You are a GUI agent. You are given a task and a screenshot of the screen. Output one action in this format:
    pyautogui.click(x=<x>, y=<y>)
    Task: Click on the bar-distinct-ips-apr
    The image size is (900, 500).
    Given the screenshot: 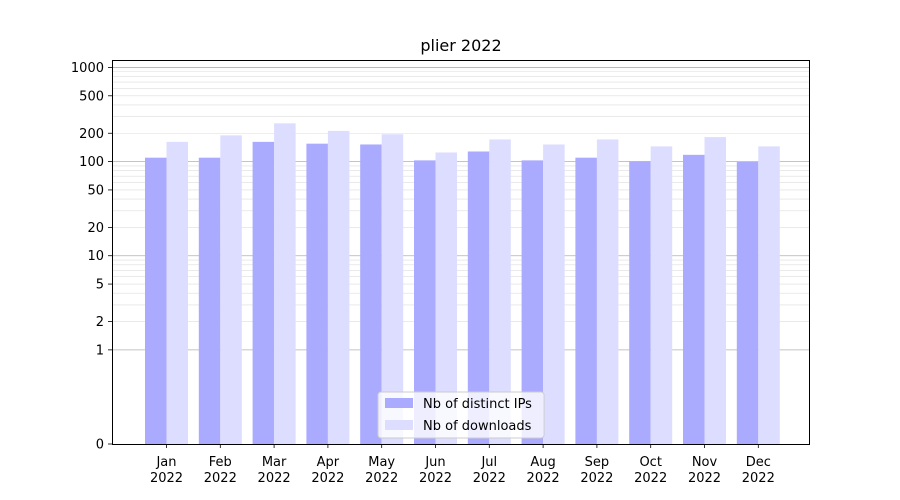 What is the action you would take?
    pyautogui.click(x=317, y=293)
    